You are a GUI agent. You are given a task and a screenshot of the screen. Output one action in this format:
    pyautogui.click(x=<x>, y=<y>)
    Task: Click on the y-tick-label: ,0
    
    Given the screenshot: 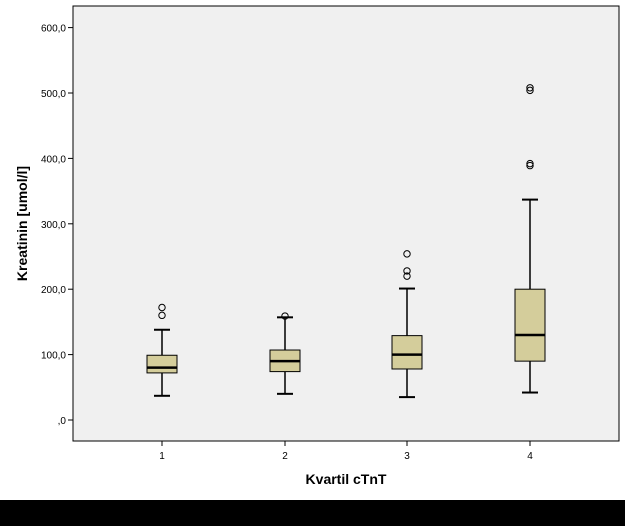 What is the action you would take?
    pyautogui.click(x=62, y=421)
    